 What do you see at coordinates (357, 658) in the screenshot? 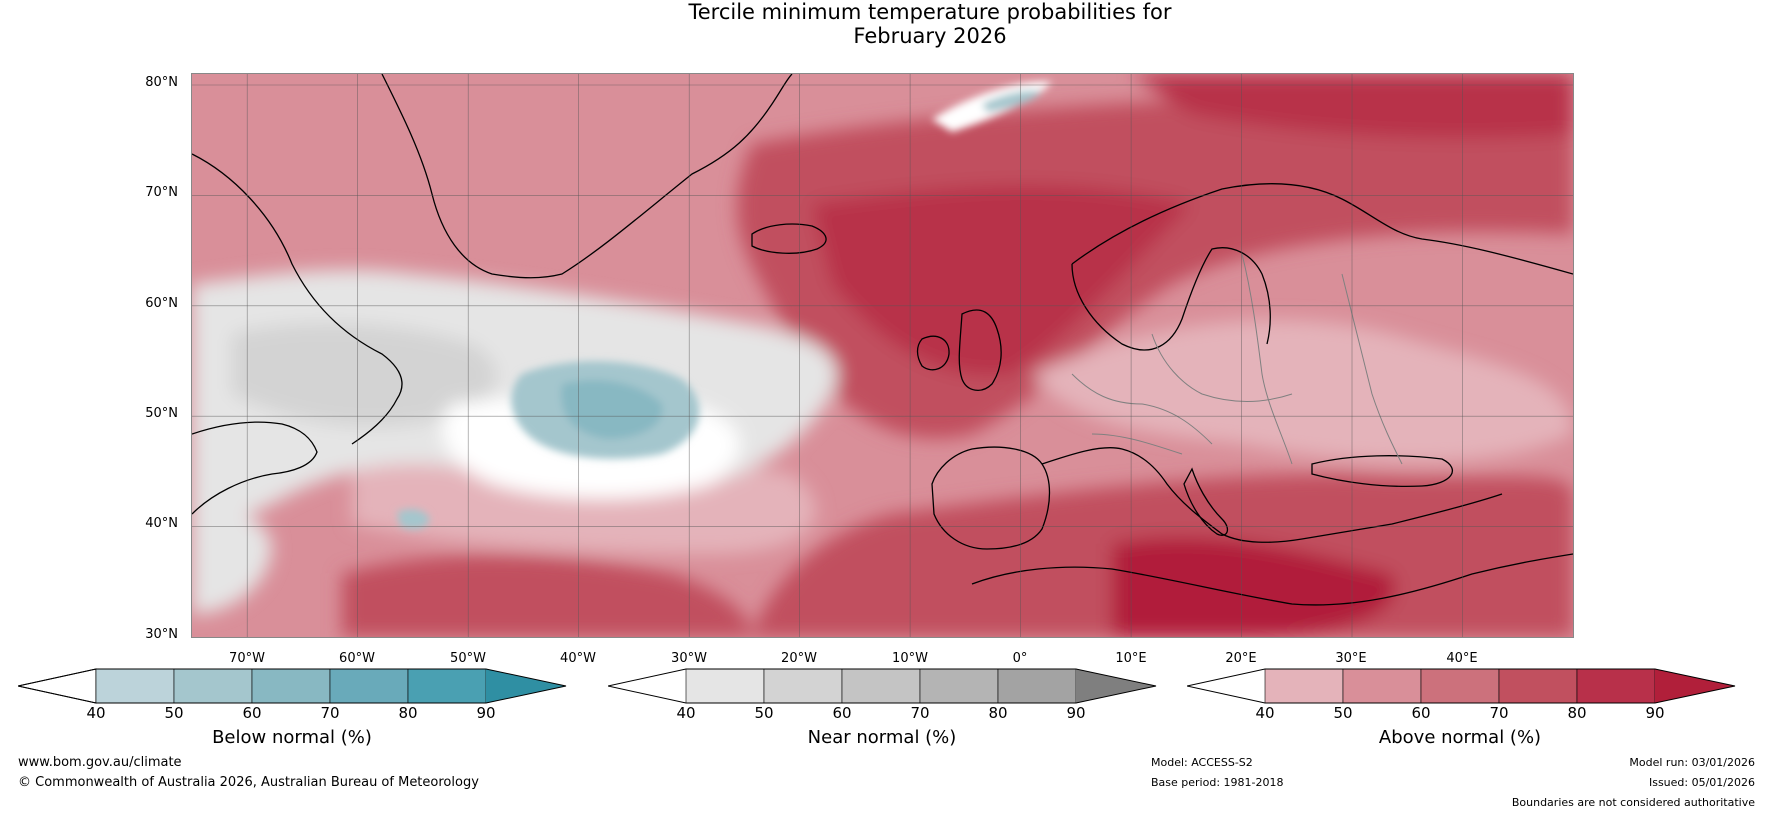
I see `lon-label-60w: 60°W` at bounding box center [357, 658].